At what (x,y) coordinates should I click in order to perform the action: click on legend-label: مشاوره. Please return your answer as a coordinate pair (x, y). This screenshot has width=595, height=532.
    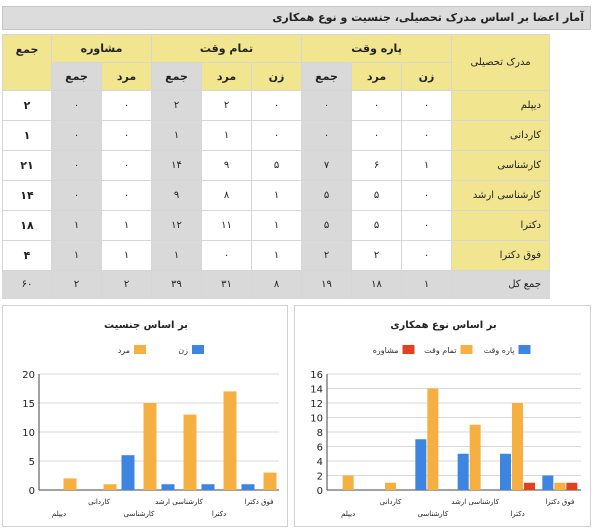
    Looking at the image, I should click on (386, 350).